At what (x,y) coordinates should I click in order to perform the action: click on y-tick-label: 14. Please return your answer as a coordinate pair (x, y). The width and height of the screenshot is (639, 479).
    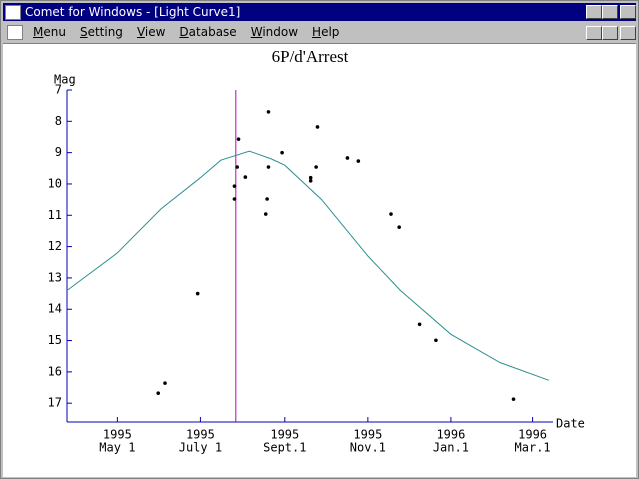
    Looking at the image, I should click on (55, 309).